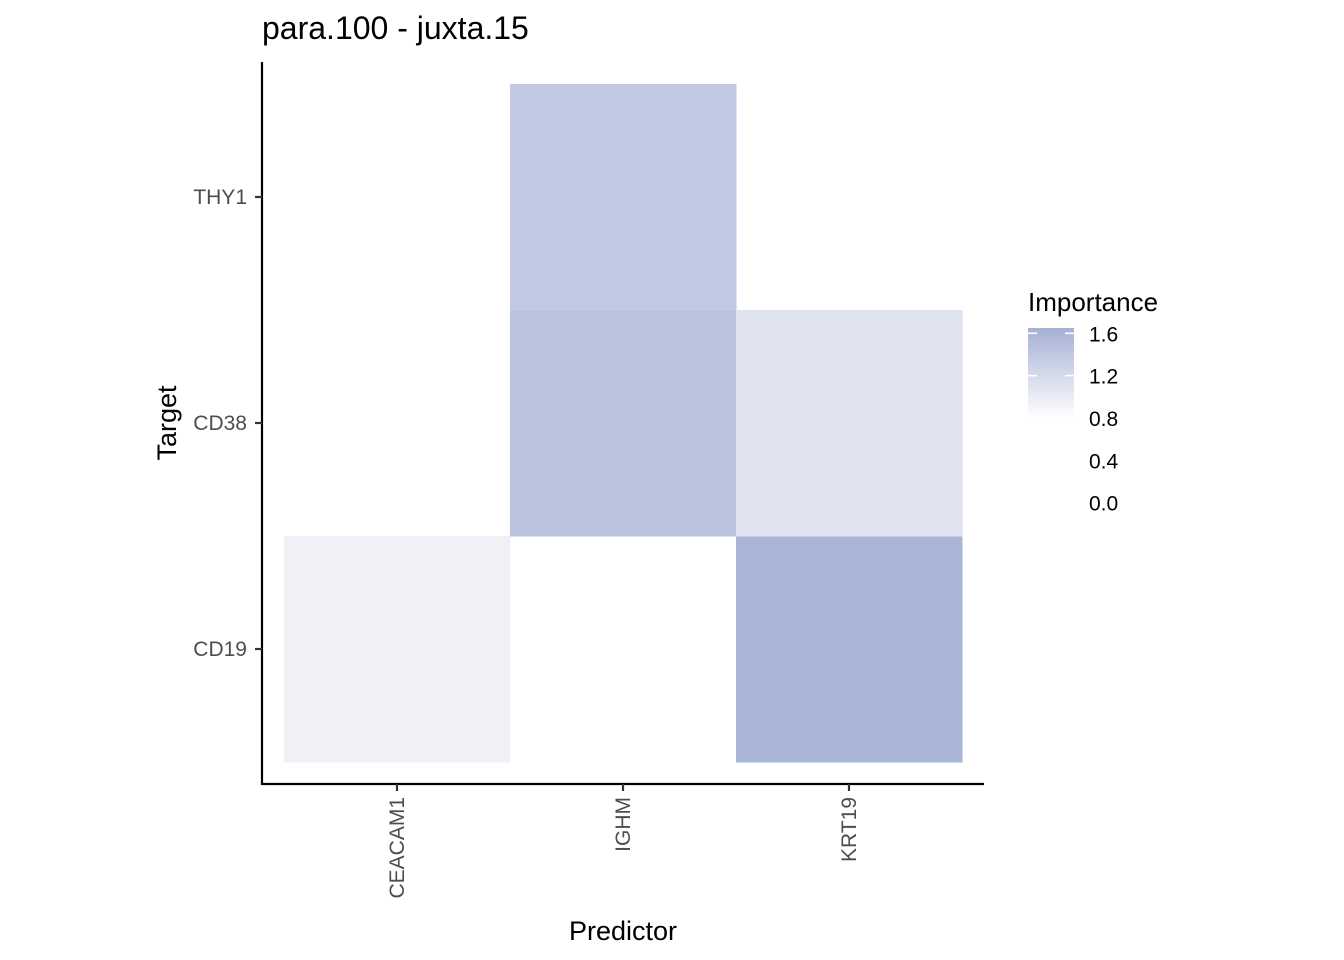 The width and height of the screenshot is (1344, 960). What do you see at coordinates (220, 423) in the screenshot?
I see `y-tick-label-cd38: CD38` at bounding box center [220, 423].